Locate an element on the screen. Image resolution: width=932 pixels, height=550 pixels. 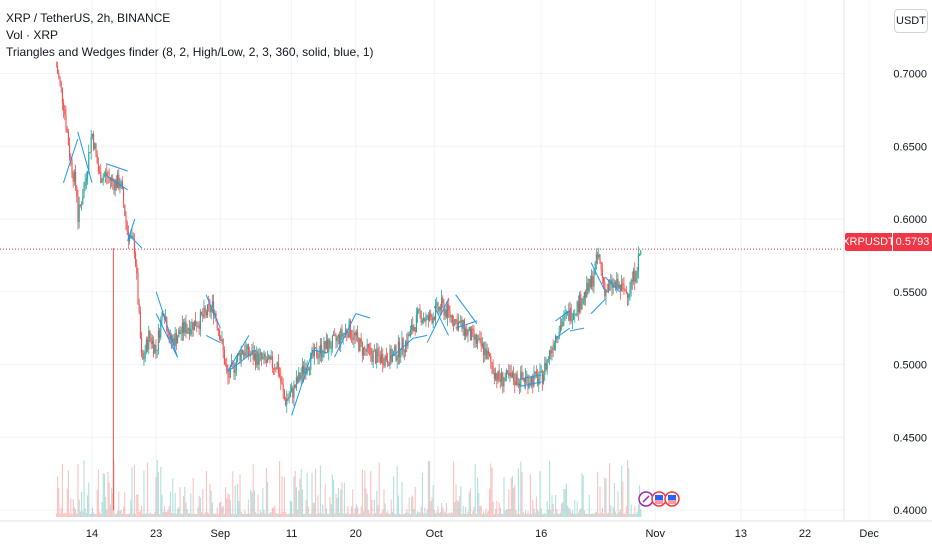
volume-legend: Vol · XRP is located at coordinates (32, 35).